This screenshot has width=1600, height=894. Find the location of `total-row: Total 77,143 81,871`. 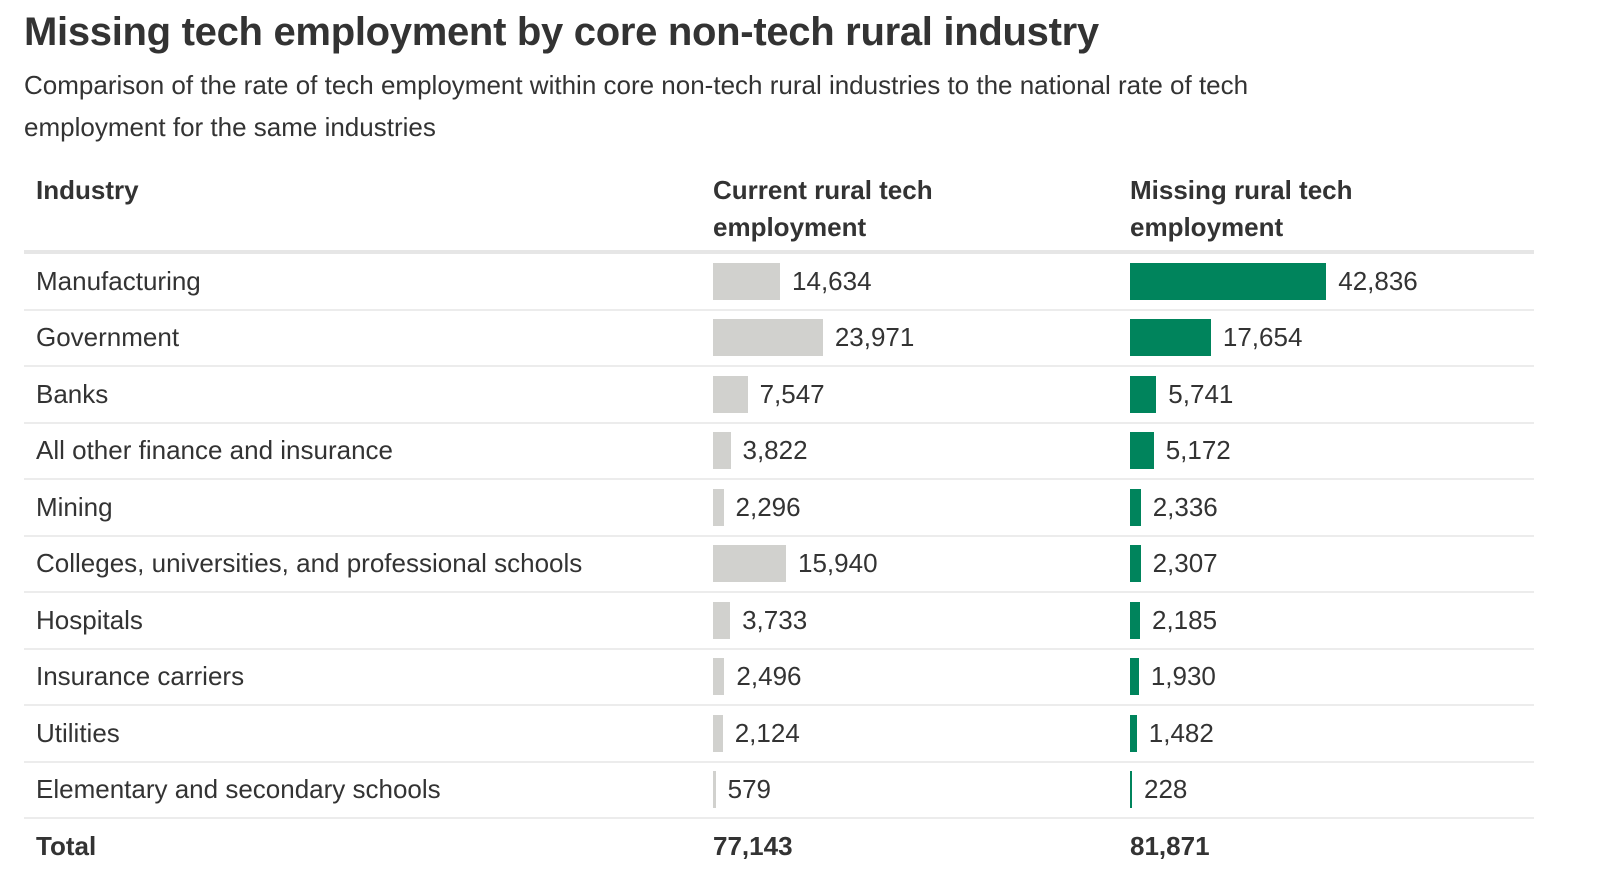

total-row: Total 77,143 81,871 is located at coordinates (779, 846).